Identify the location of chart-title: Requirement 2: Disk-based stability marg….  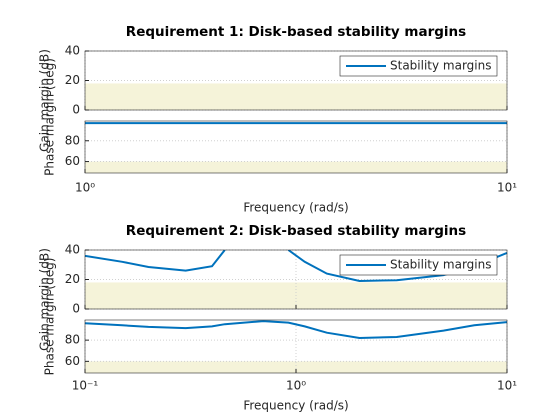
(296, 231).